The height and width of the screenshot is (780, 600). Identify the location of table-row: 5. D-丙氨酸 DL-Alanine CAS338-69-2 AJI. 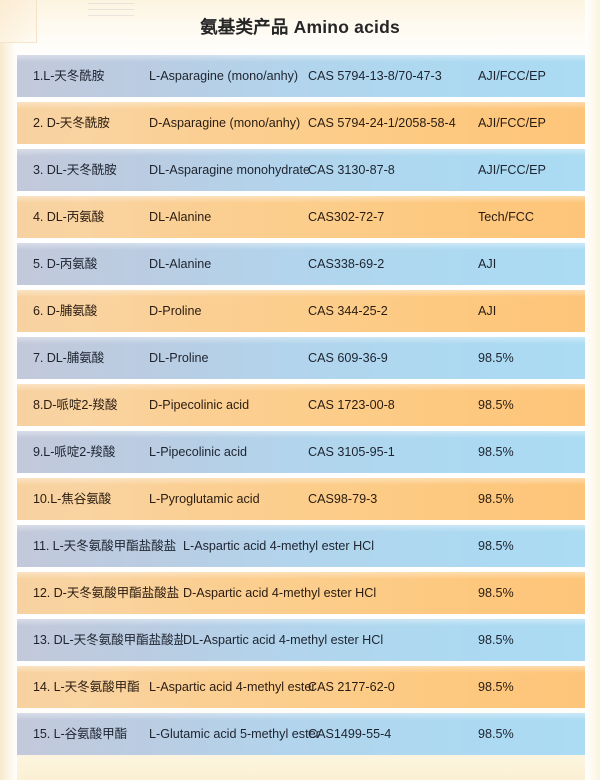
(301, 264).